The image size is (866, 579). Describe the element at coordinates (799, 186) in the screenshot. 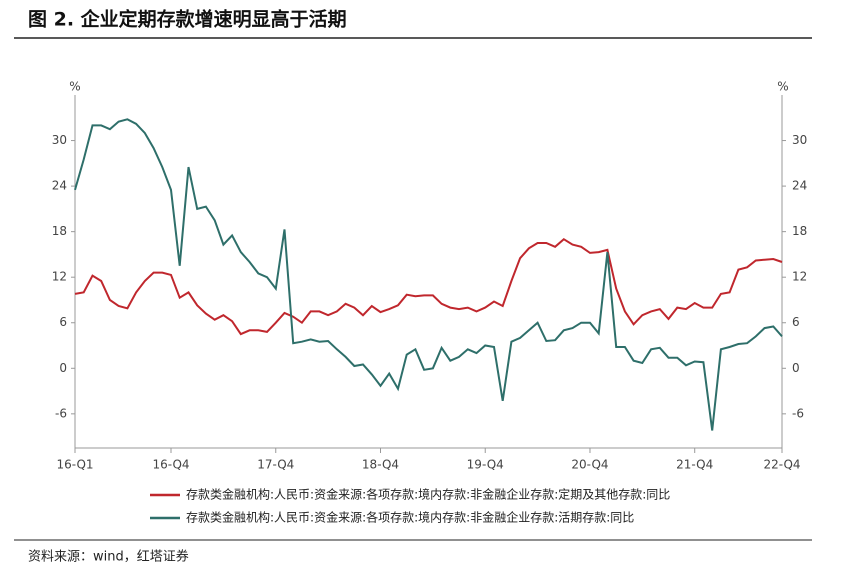

I see `y2-tick-label: 24` at that location.